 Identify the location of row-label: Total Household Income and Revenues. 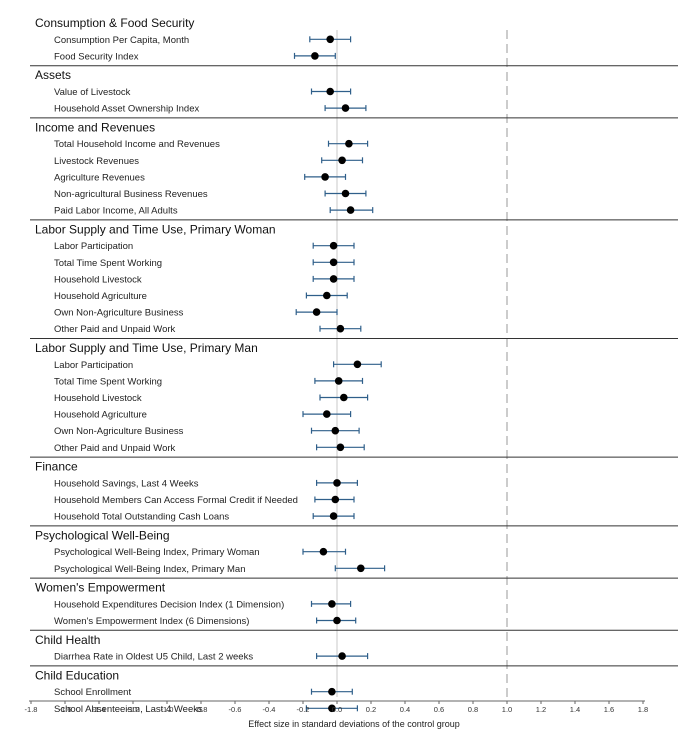
(137, 144).